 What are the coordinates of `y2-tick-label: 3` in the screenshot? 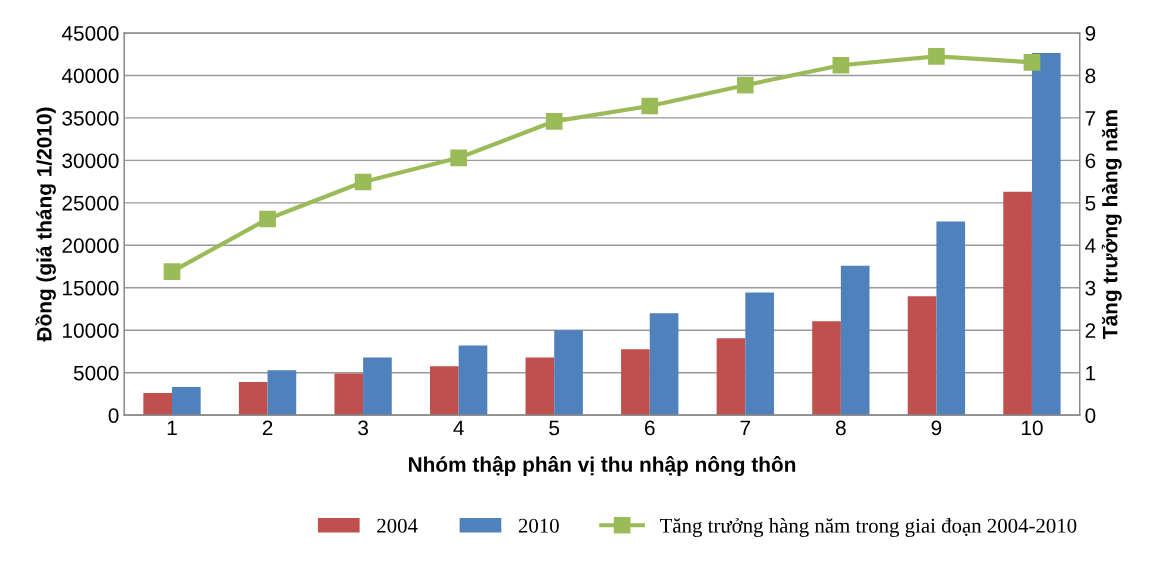 It's located at (1090, 288).